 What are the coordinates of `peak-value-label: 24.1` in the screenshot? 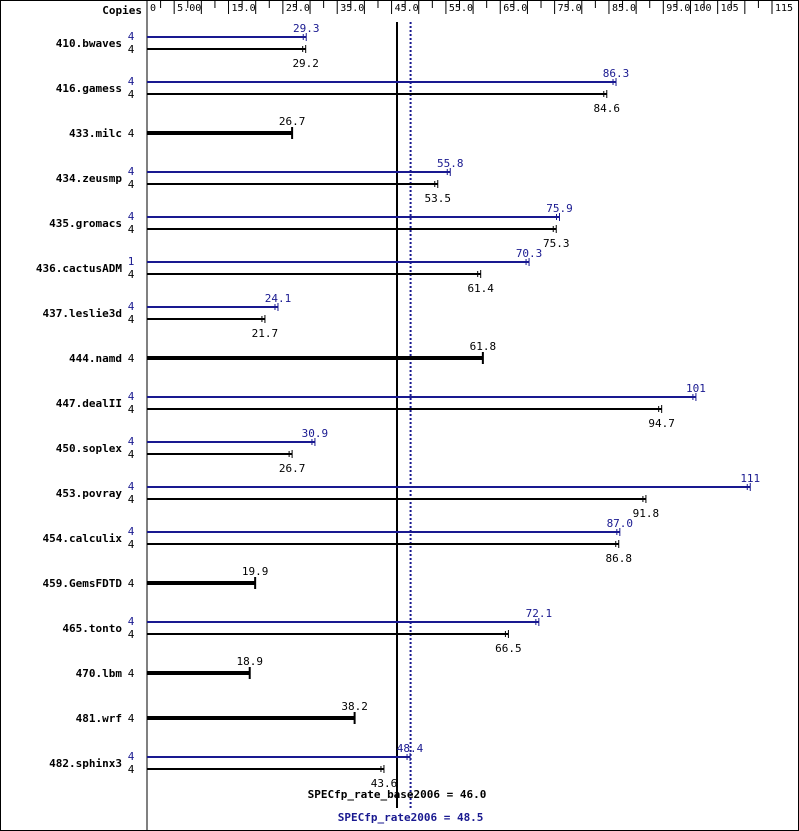 It's located at (278, 298).